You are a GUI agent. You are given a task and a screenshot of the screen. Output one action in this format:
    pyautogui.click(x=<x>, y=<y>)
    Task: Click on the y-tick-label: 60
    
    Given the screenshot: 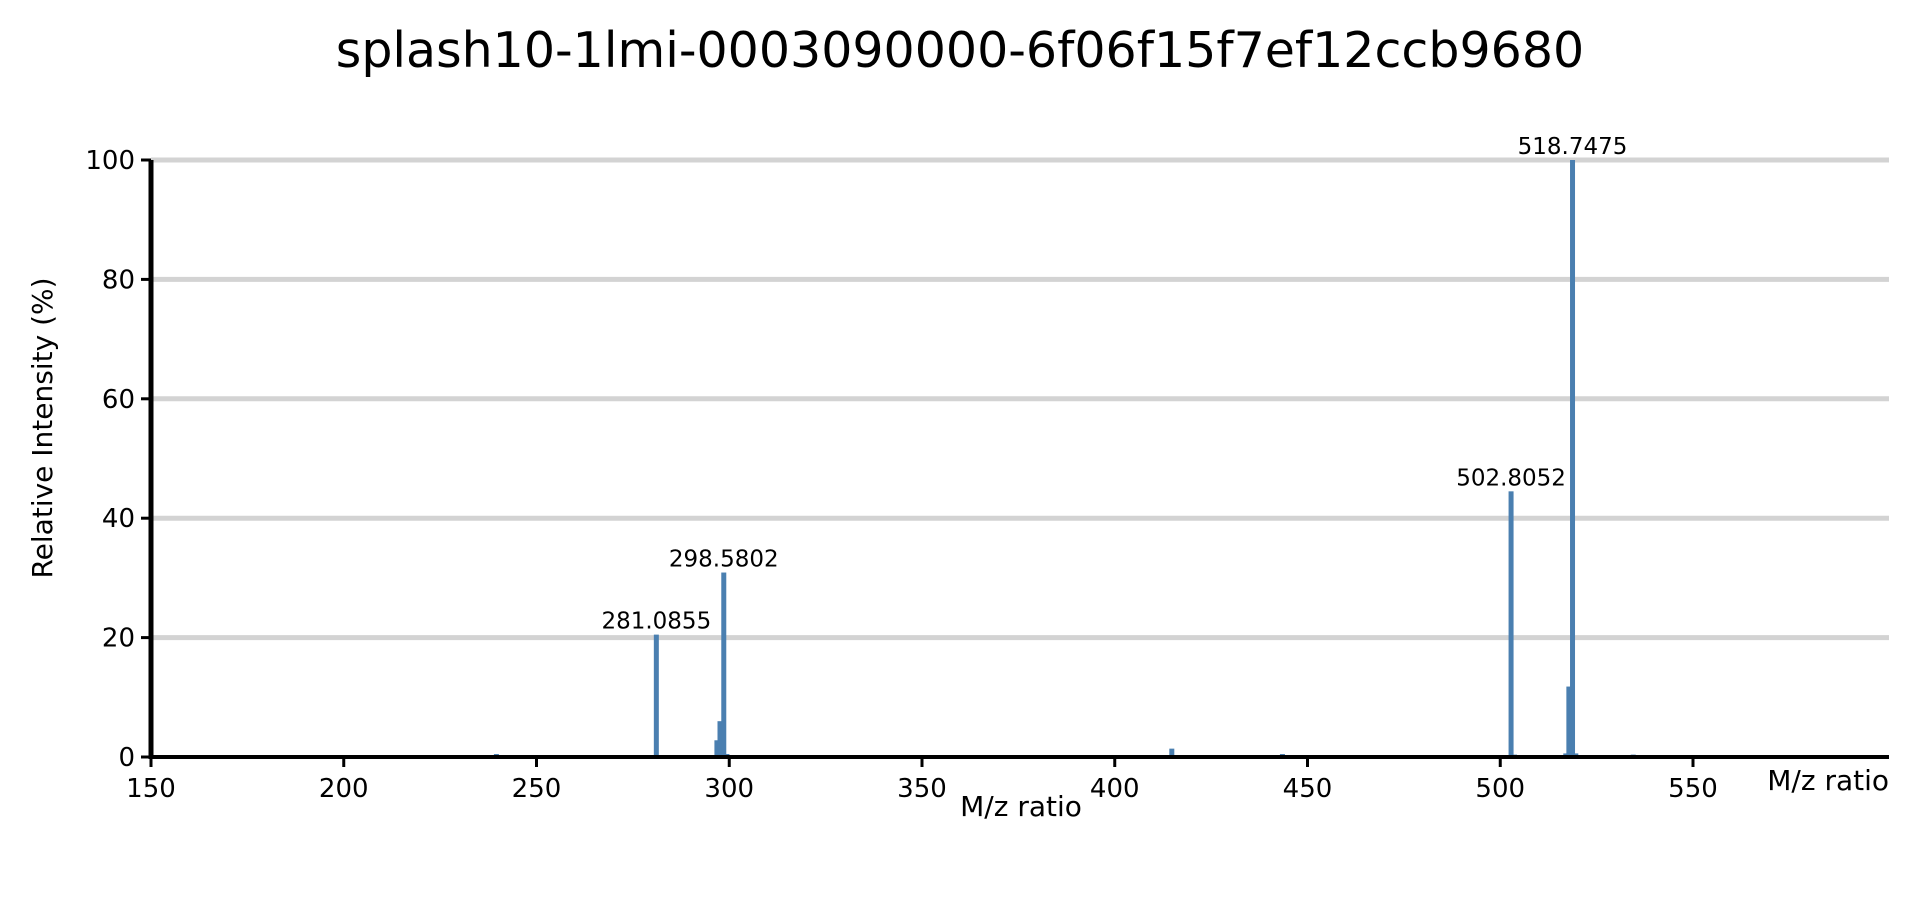 What is the action you would take?
    pyautogui.click(x=118, y=400)
    